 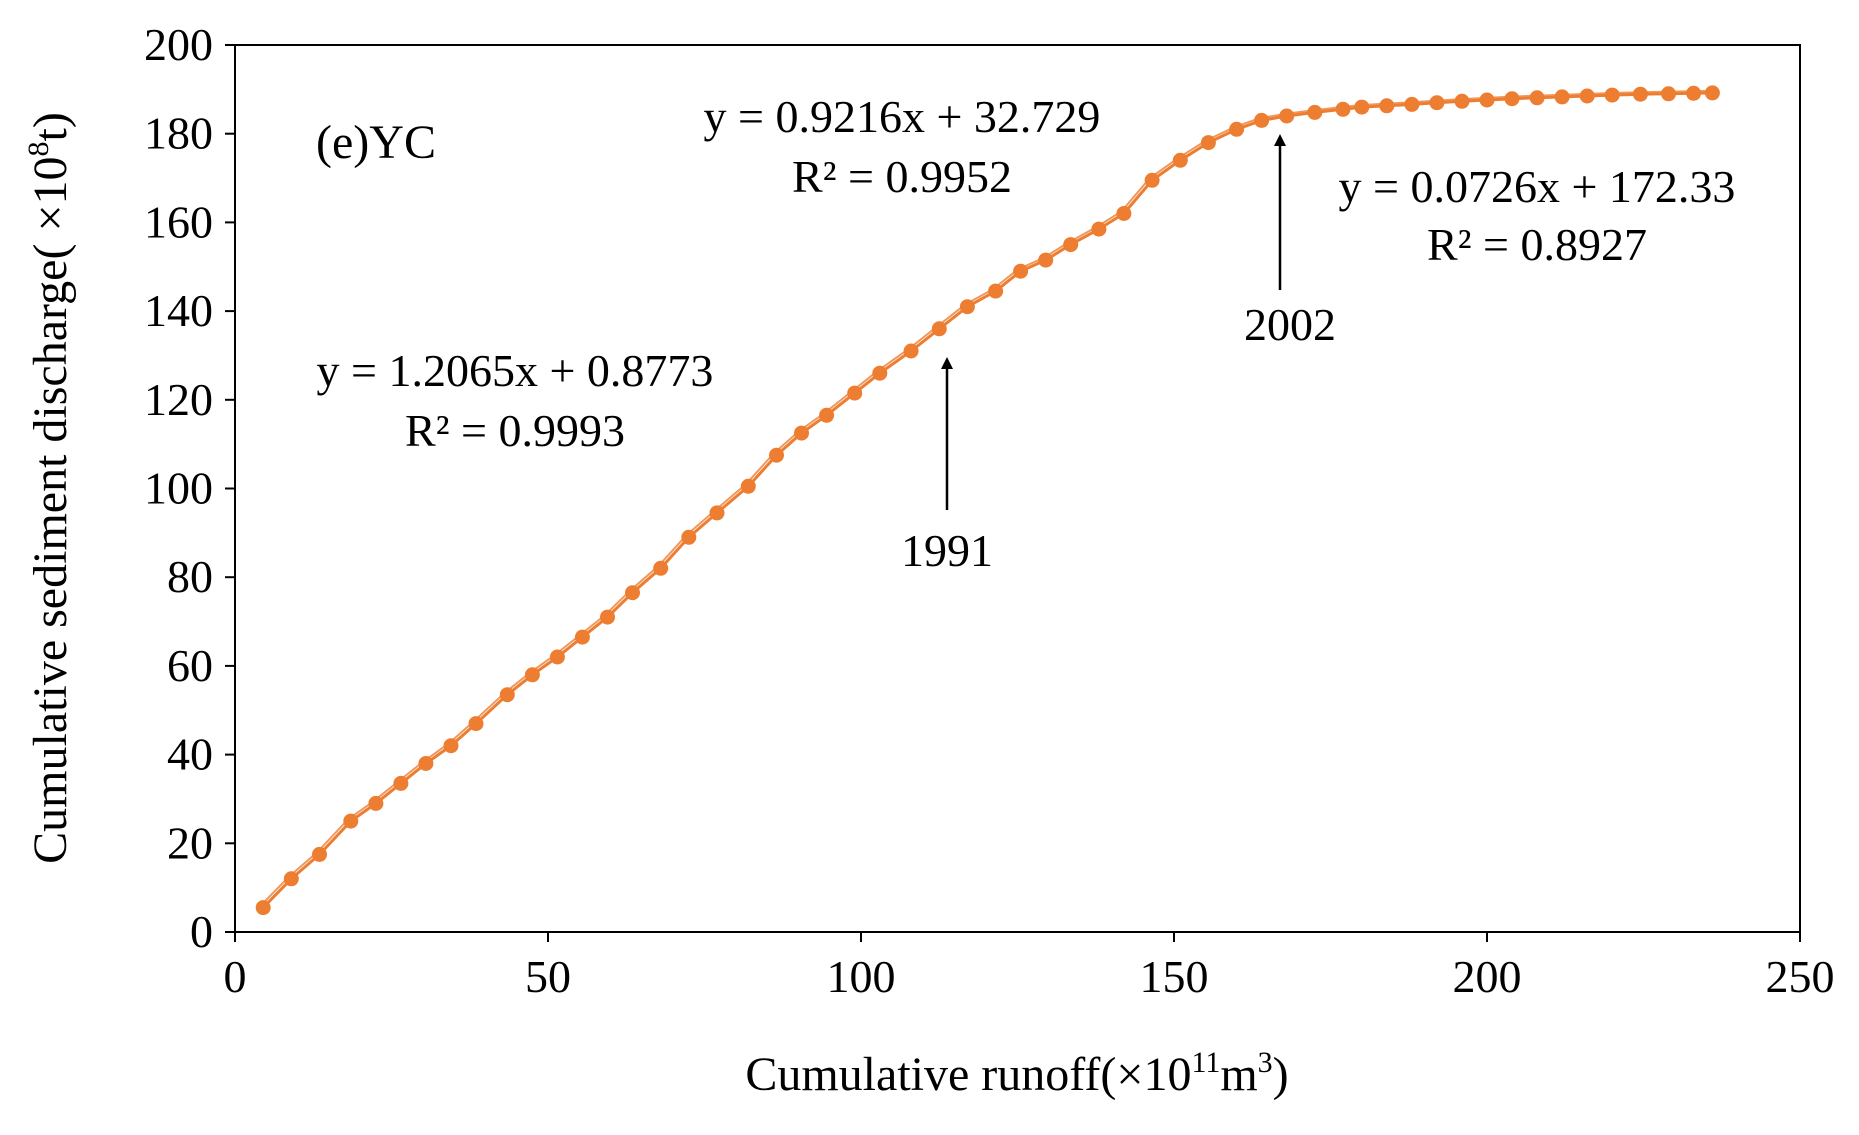 I want to click on x-axis-title: Cumulative runoff(×1011m3), so click(x=1016, y=1073).